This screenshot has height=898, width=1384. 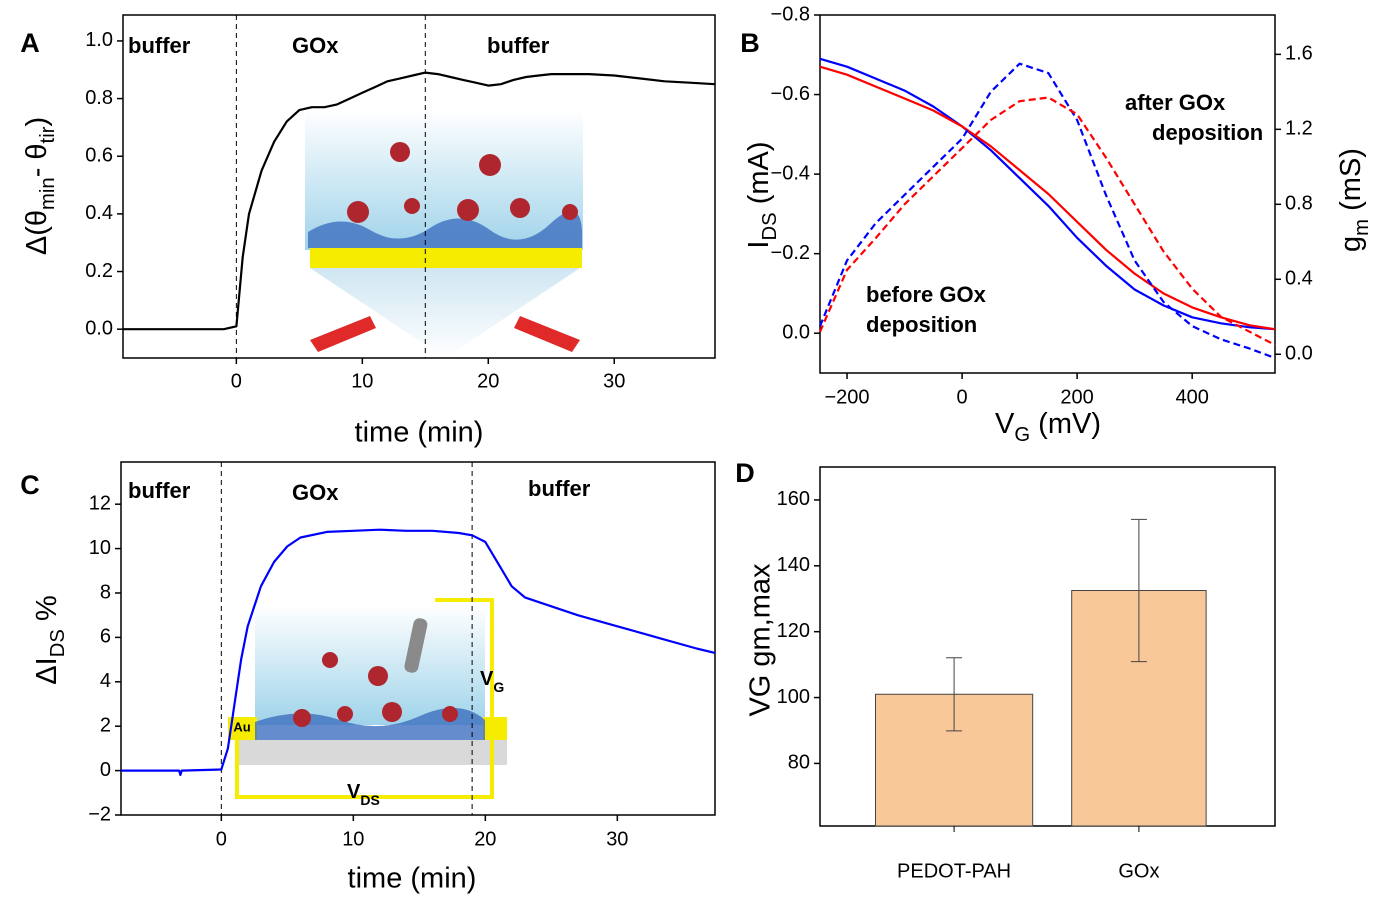 What do you see at coordinates (47, 670) in the screenshot?
I see `y-axis-label-part: ΔI` at bounding box center [47, 670].